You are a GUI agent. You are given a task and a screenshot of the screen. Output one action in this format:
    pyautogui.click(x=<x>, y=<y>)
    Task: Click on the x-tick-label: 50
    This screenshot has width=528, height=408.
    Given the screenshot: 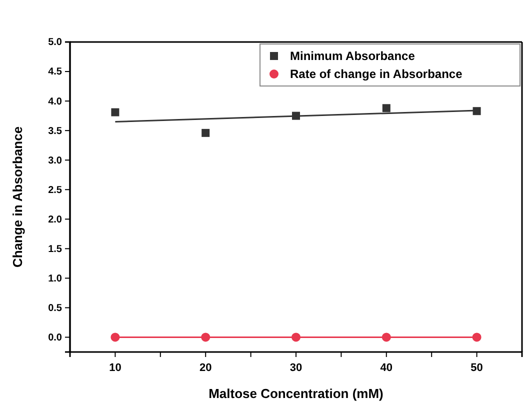 What is the action you would take?
    pyautogui.click(x=476, y=368)
    